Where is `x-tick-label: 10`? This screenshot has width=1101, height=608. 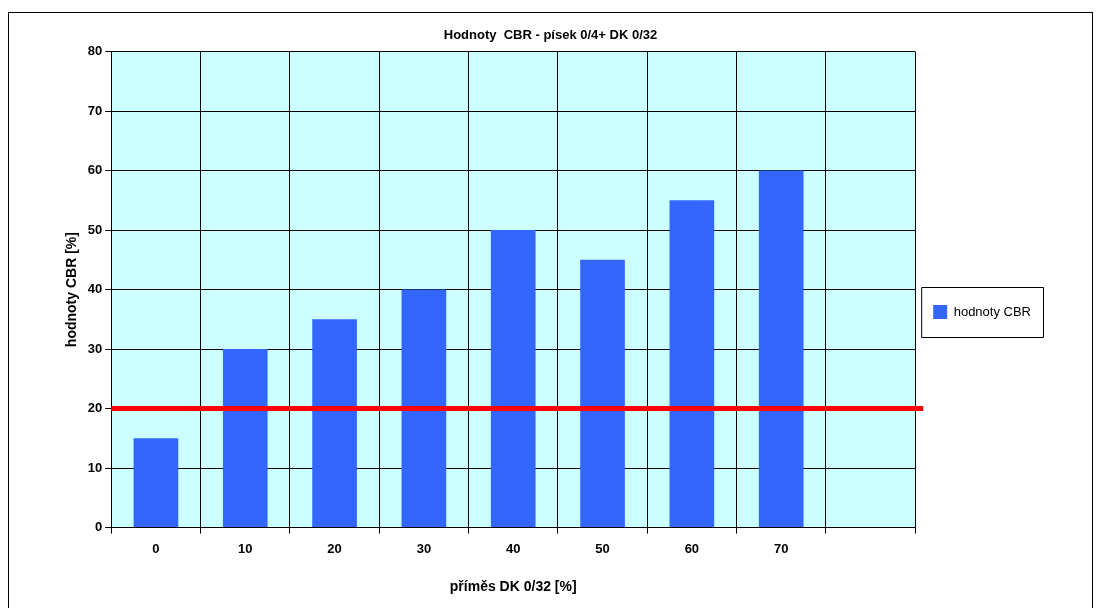
x-tick-label: 10 is located at coordinates (245, 548).